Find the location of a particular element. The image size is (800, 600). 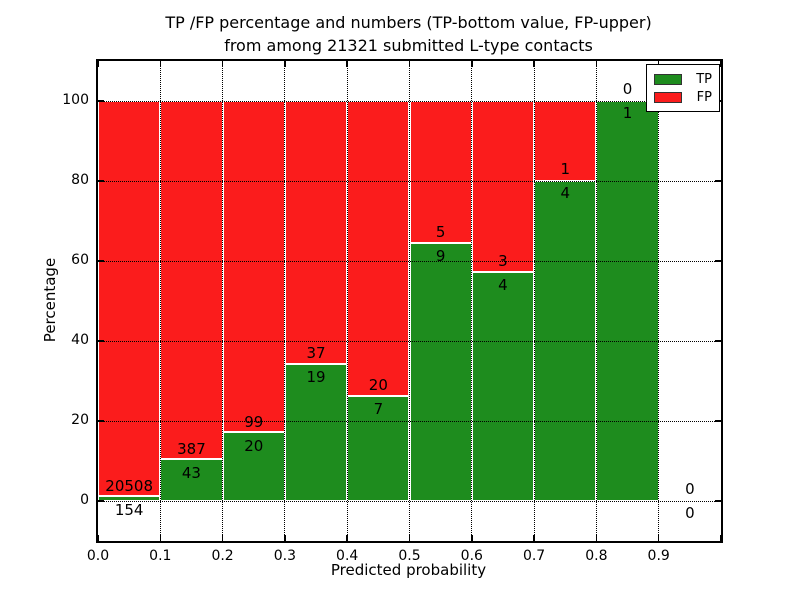

x-tick-label: 0.9 is located at coordinates (658, 556).